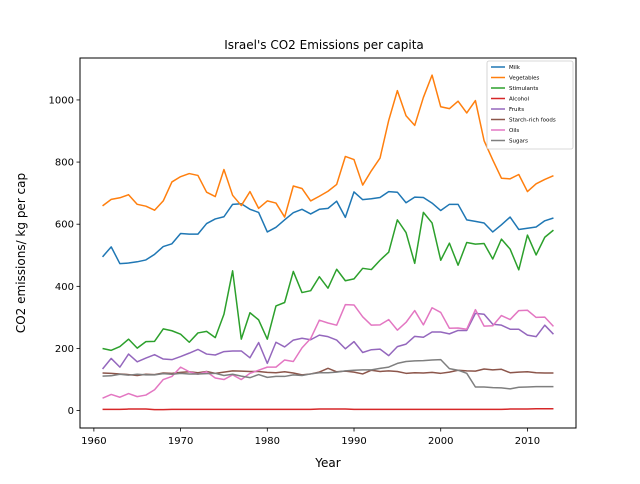  Describe the element at coordinates (327, 227) in the screenshot. I see `series-line-milk` at that location.